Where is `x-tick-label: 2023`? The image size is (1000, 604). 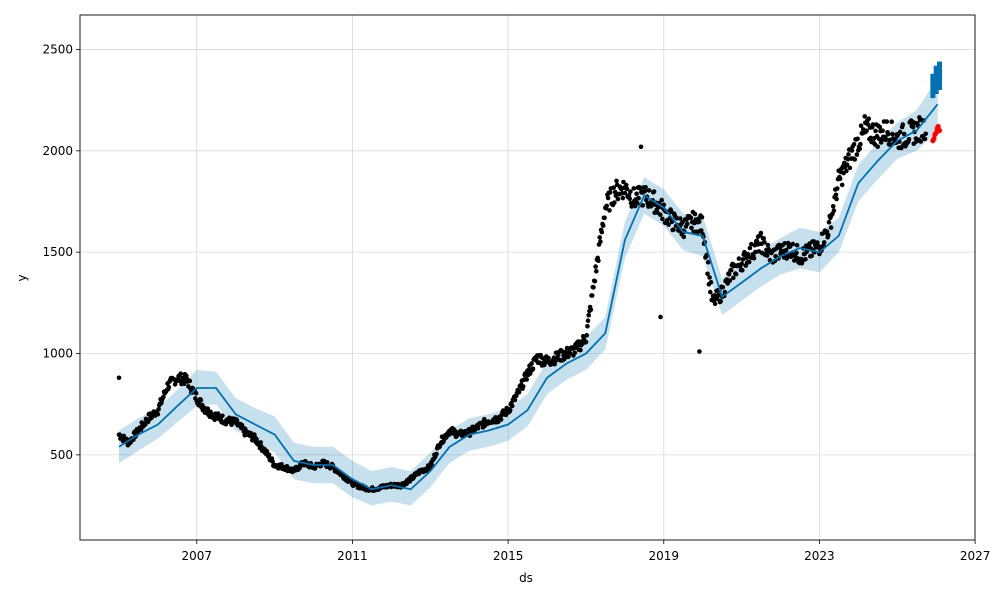 x-tick-label: 2023 is located at coordinates (819, 556).